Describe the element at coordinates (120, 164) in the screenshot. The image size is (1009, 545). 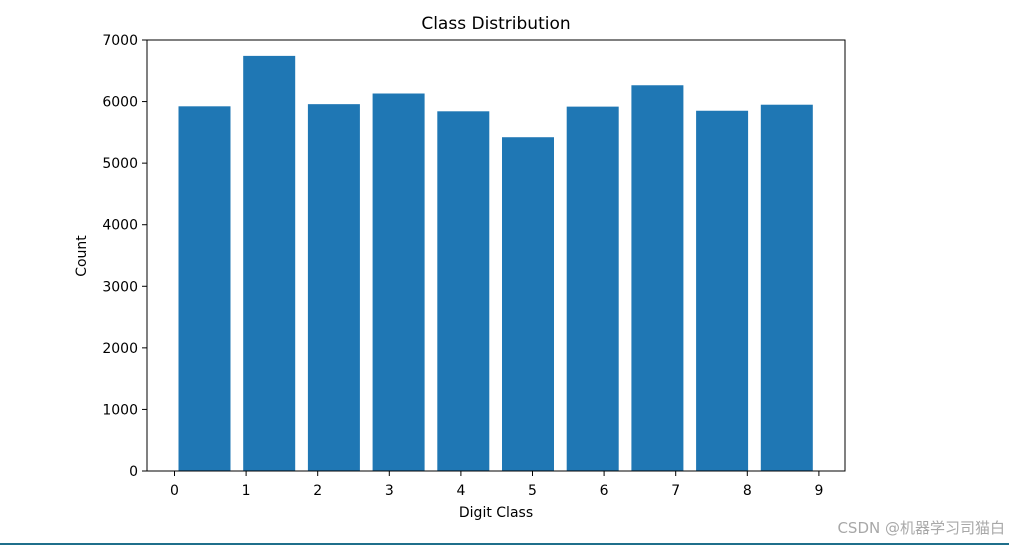
I see `y-tick-label: 5000` at that location.